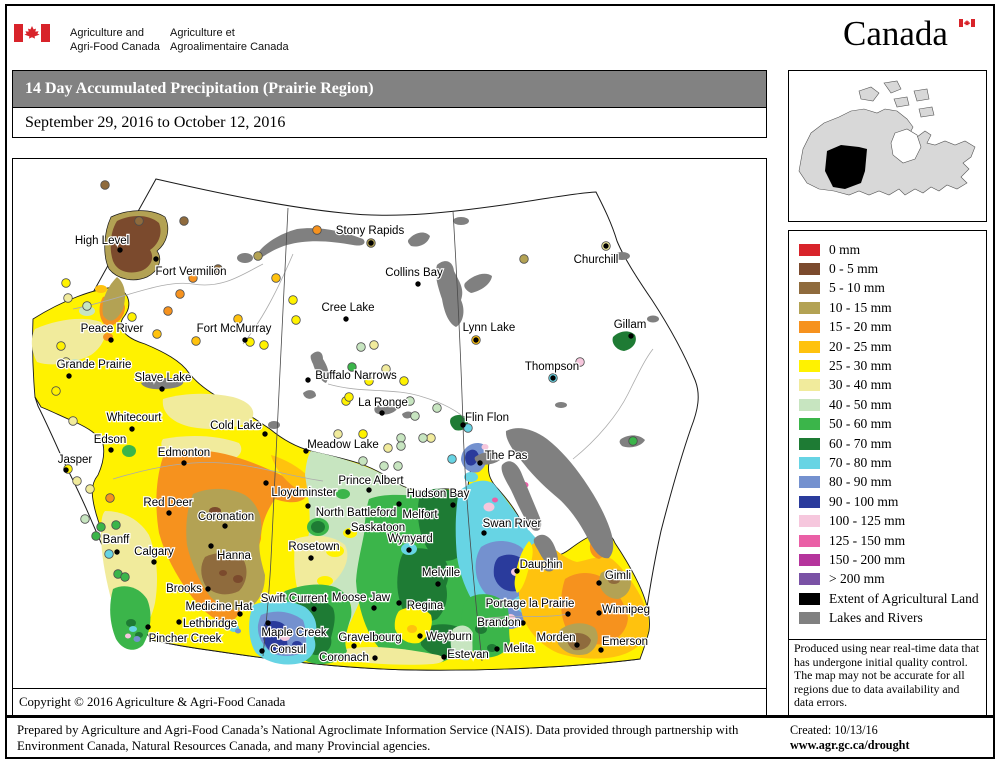 This screenshot has height=763, width=1000. Describe the element at coordinates (155, 122) in the screenshot. I see `date-range: September 29, 2016 to October 12, 2016` at that location.